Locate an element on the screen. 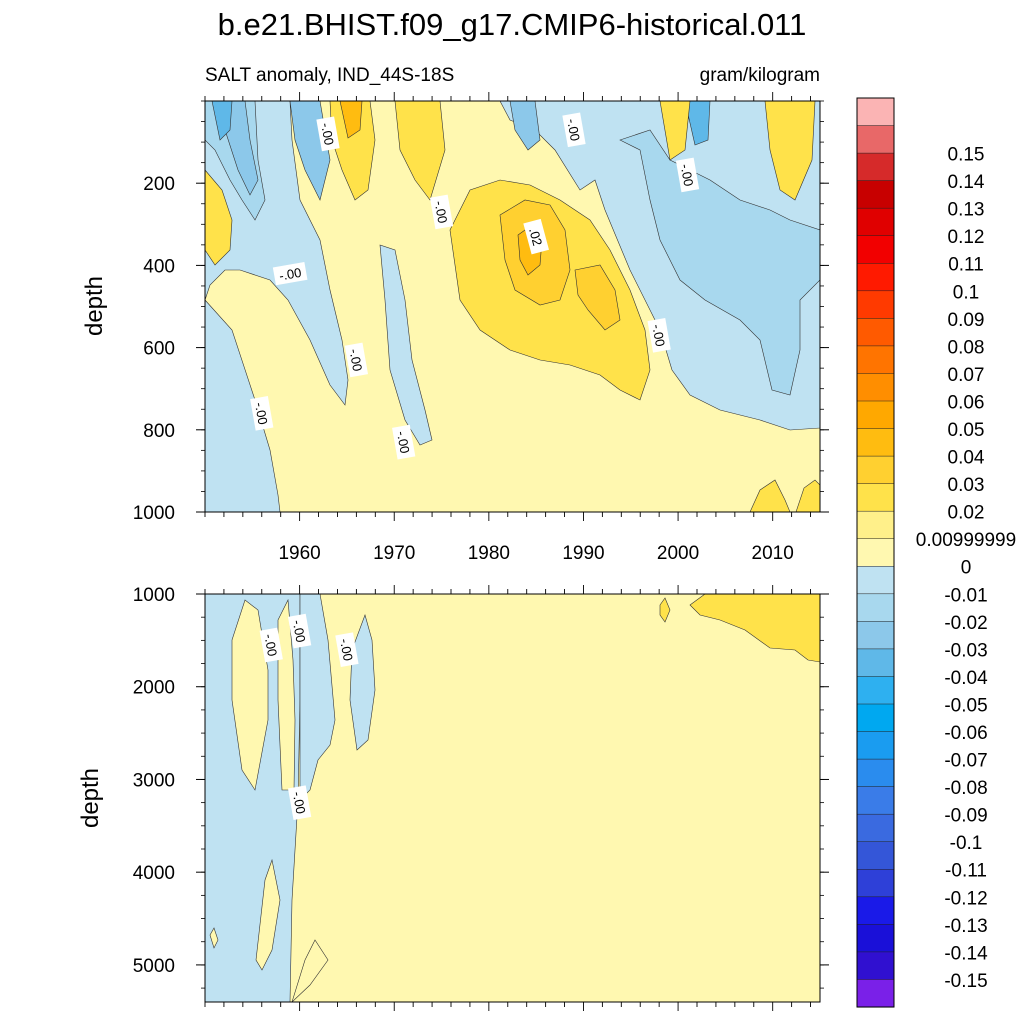 The image size is (1024, 1024). colorbar-label: 0.13 is located at coordinates (966, 210).